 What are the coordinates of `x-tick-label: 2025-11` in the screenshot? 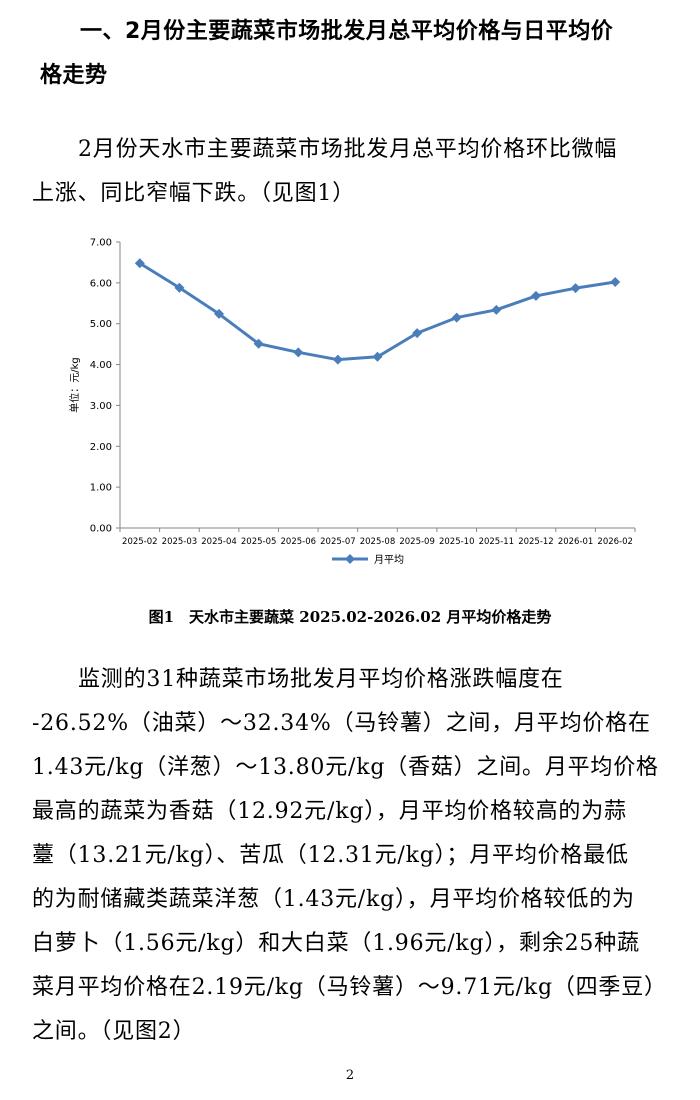 It's located at (497, 542).